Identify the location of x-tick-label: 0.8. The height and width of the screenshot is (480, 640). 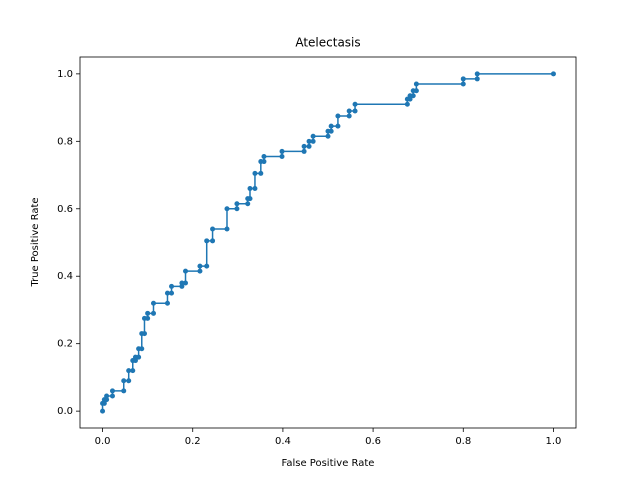
(463, 441).